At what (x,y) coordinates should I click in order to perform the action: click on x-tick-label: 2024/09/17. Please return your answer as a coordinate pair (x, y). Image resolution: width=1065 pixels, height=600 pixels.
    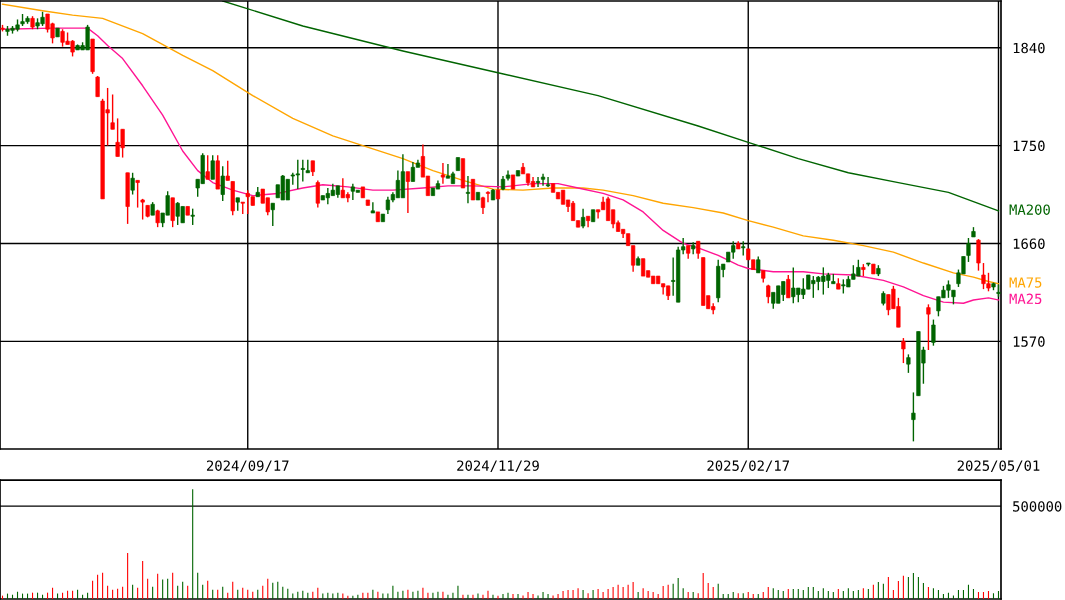
    Looking at the image, I should click on (247, 466).